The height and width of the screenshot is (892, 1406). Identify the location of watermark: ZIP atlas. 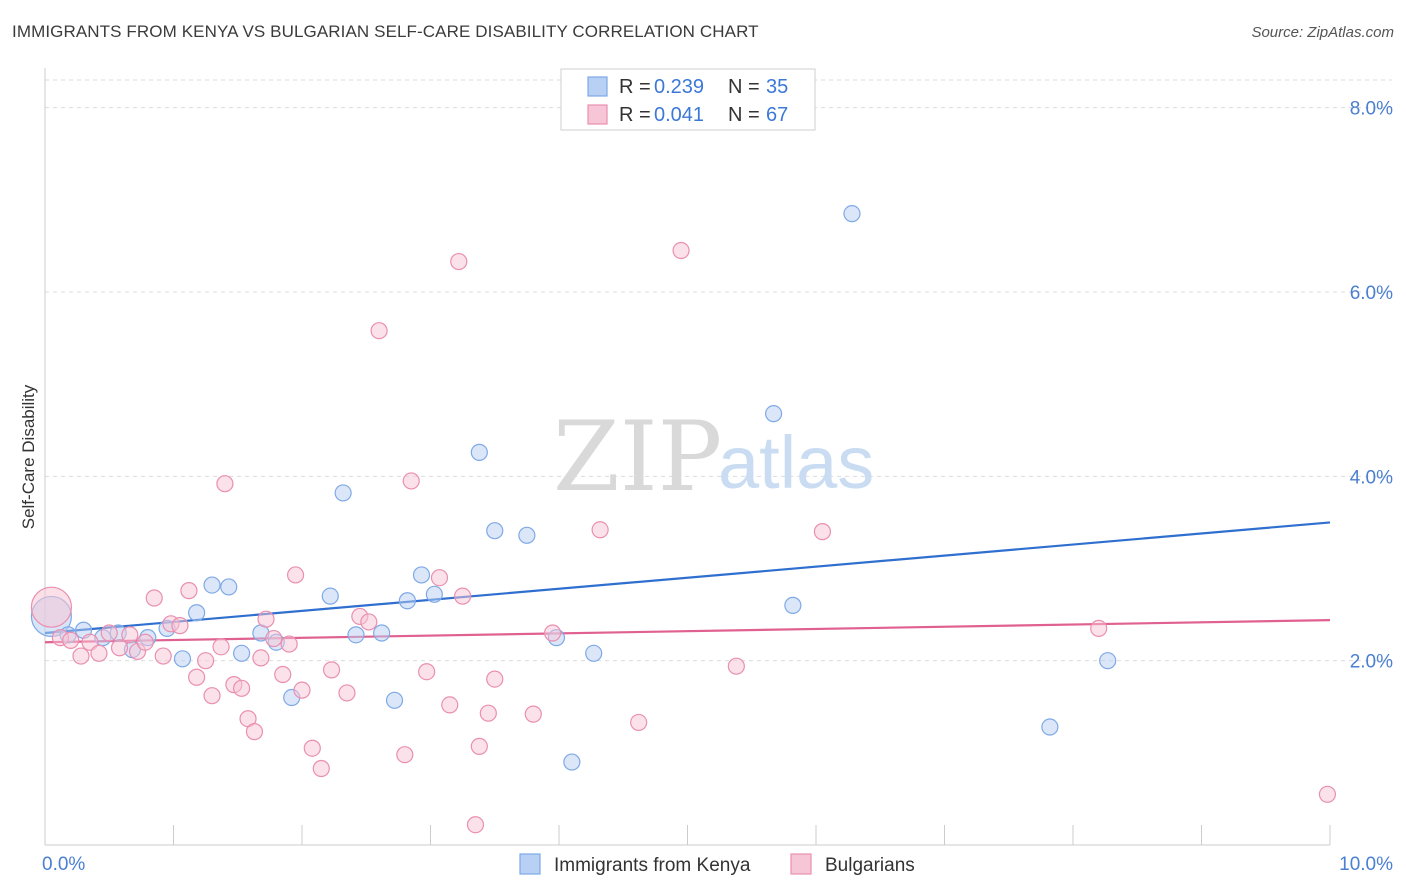
(713, 457).